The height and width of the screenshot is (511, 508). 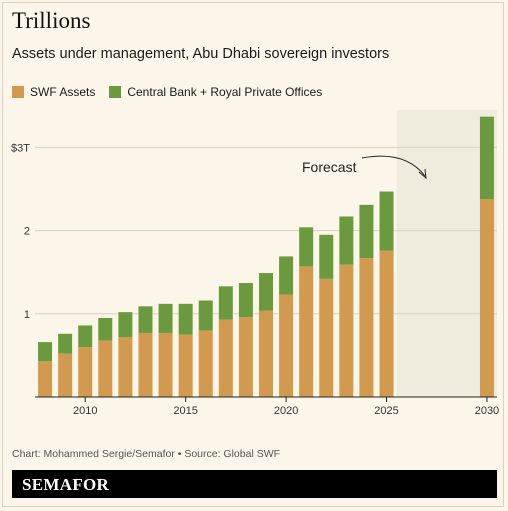 What do you see at coordinates (20, 148) in the screenshot?
I see `y-tick-label: $3T` at bounding box center [20, 148].